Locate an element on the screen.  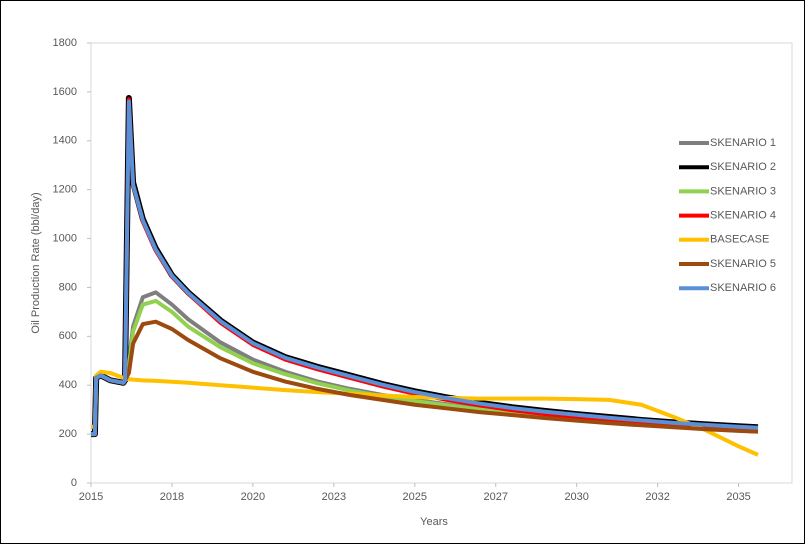
legend-label: SKENARIO 6 is located at coordinates (743, 288).